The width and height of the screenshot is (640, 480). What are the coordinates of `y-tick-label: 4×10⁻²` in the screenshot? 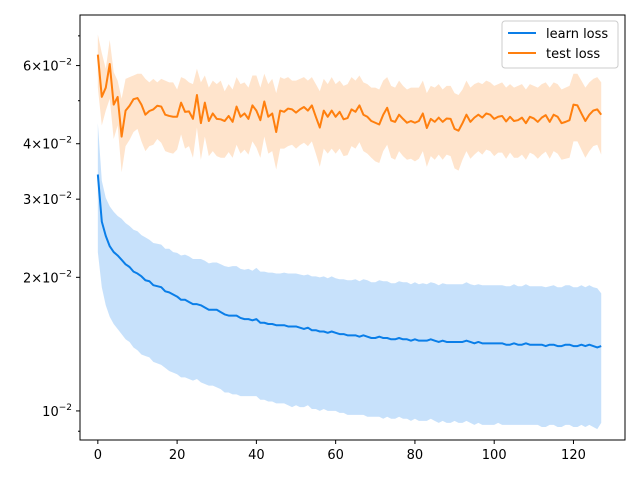 It's located at (47, 144).